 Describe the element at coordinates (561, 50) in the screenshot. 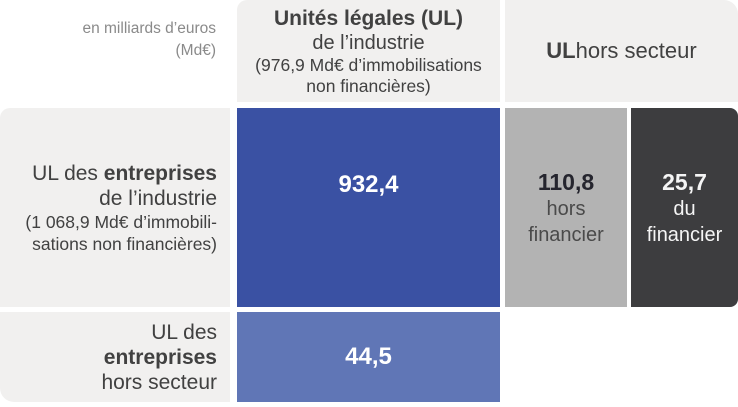

I see `header-outside-bold: UL` at that location.